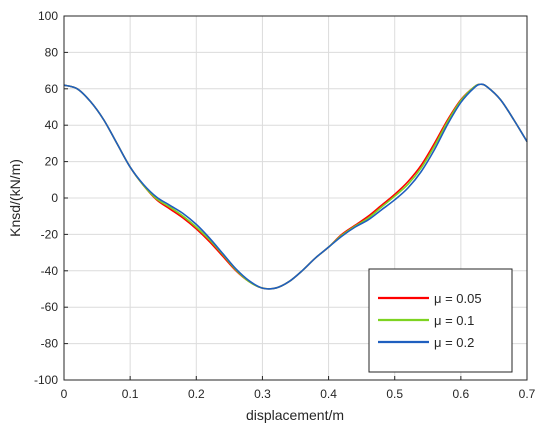 This screenshot has height=437, width=550. What do you see at coordinates (46, 198) in the screenshot?
I see `y-tick-labels: 100 80 60 40 20 0 -20 -40 -60 -80 -100` at bounding box center [46, 198].